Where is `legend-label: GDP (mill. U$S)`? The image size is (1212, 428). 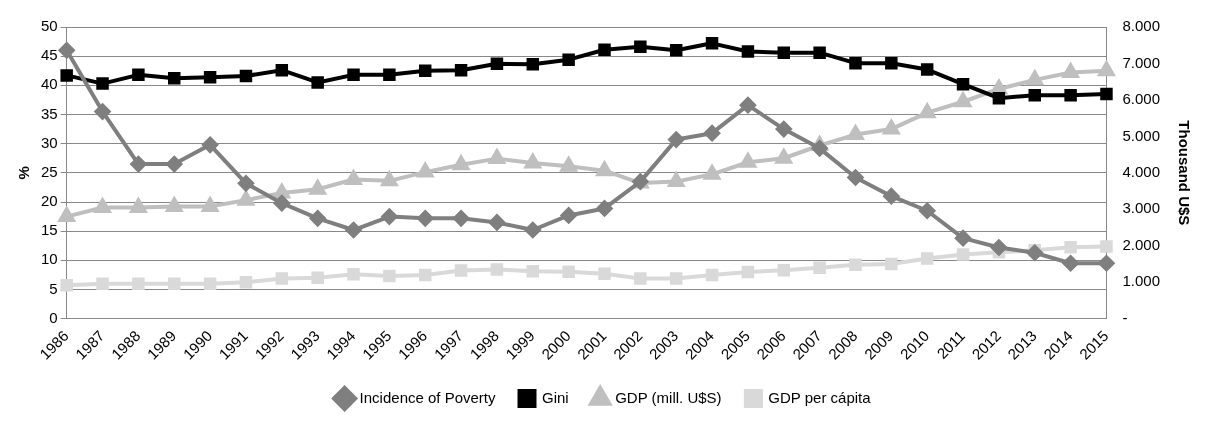
legend-label: GDP (mill. U$S) is located at coordinates (668, 397).